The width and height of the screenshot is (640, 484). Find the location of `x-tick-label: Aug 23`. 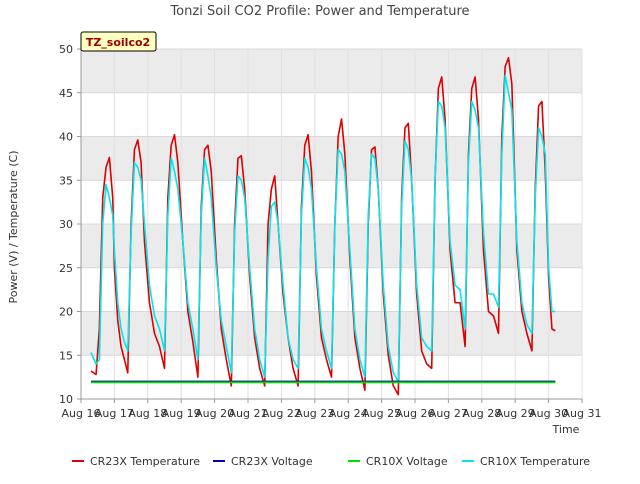

x-tick-label: Aug 23 is located at coordinates (314, 413).